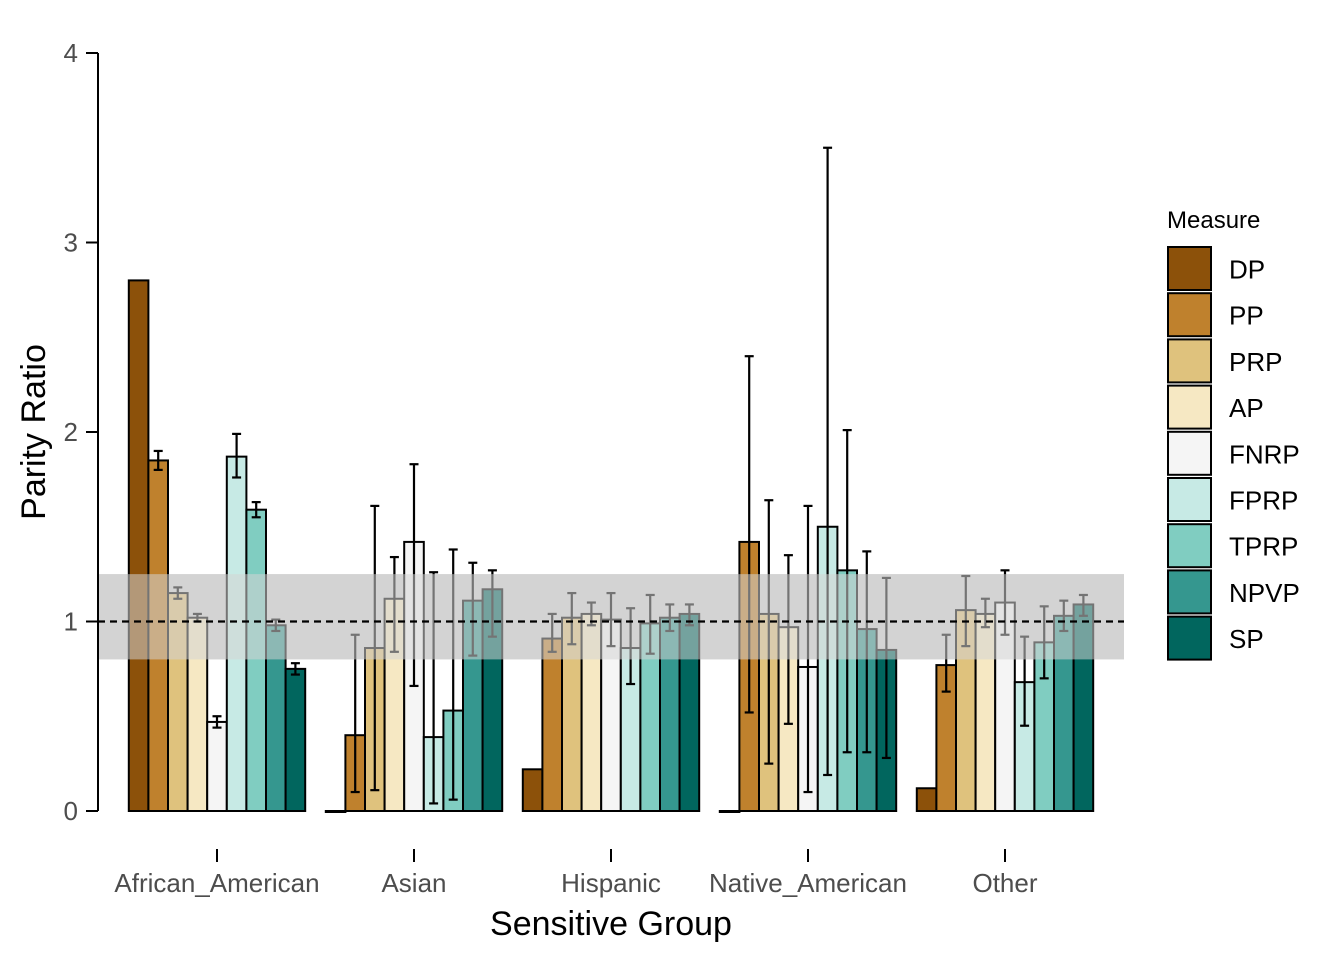 The width and height of the screenshot is (1344, 960). I want to click on x-tick-label-african-american: African_American, so click(216, 883).